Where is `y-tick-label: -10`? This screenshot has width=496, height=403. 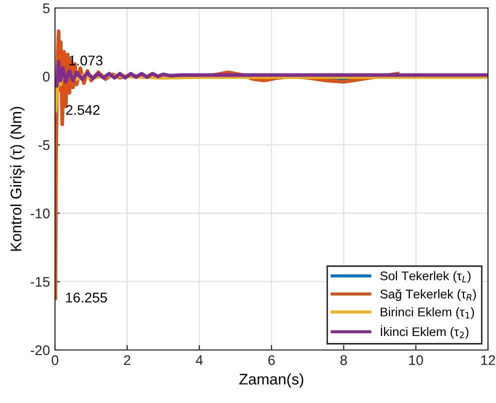
y-tick-label: -10 is located at coordinates (40, 213).